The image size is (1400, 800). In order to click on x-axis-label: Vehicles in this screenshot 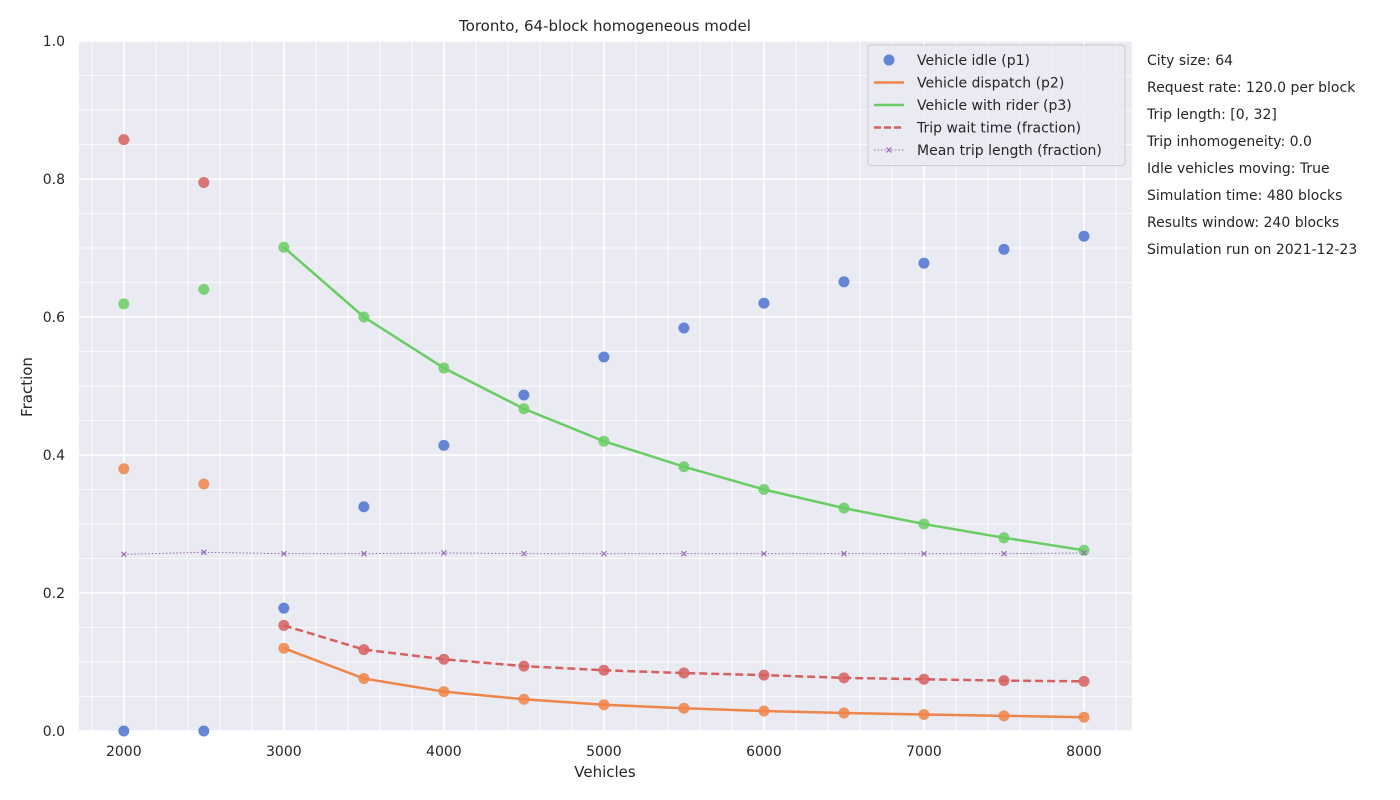, I will do `click(605, 772)`.